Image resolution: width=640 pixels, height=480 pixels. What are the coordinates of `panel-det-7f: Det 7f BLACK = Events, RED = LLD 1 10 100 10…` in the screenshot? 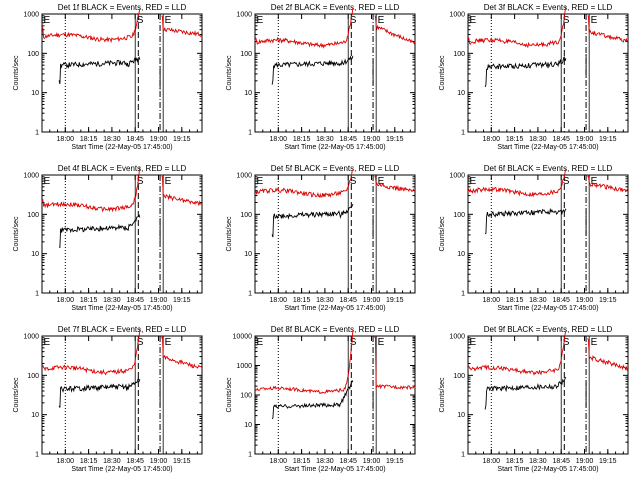 It's located at (108, 399).